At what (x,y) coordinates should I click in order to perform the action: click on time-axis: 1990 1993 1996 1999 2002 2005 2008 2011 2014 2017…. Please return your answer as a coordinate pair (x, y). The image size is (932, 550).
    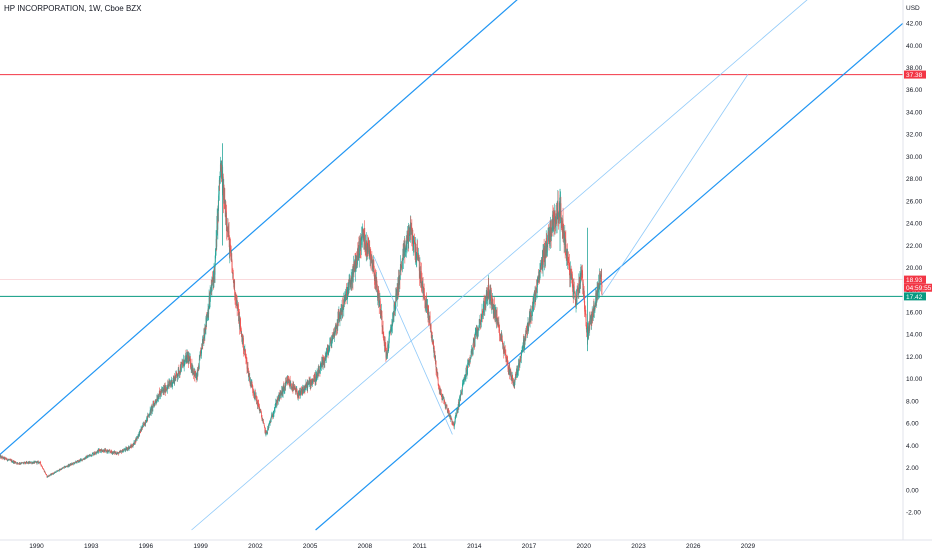
    Looking at the image, I should click on (392, 546).